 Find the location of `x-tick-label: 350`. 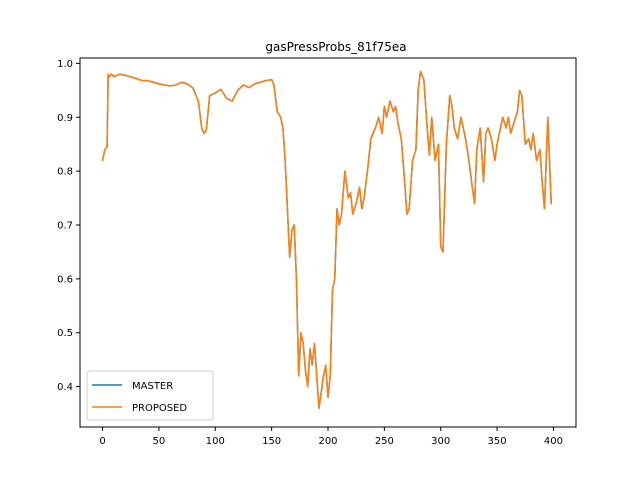

x-tick-label: 350 is located at coordinates (497, 441).